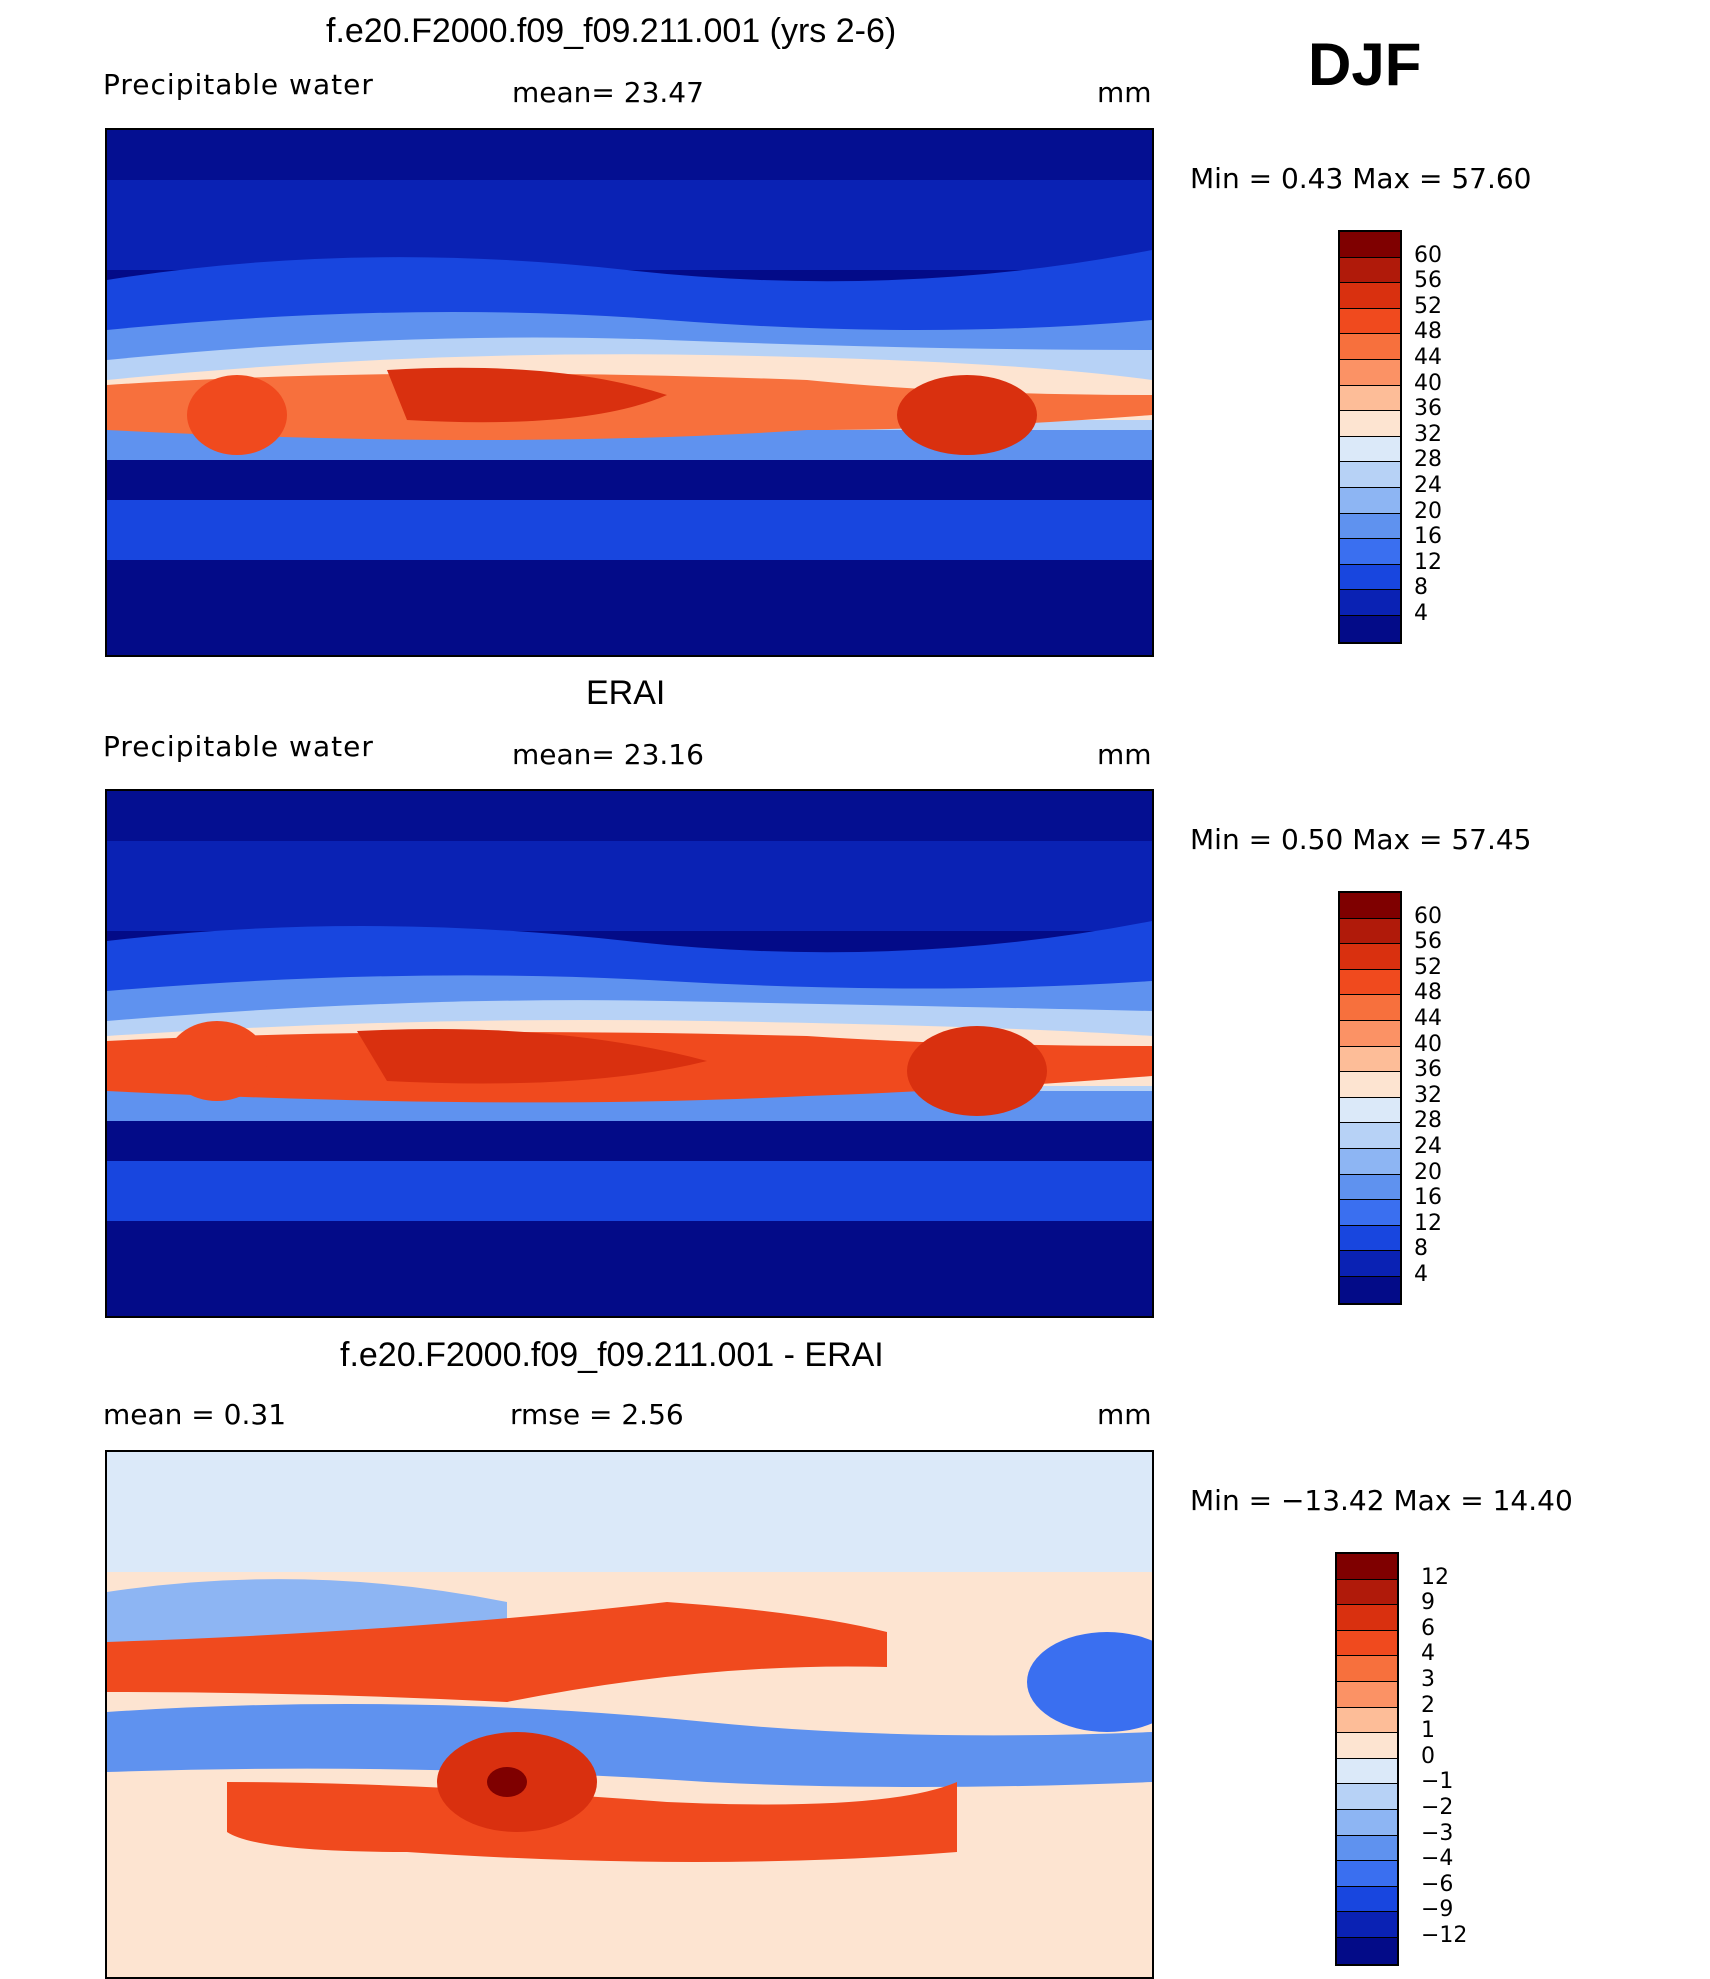  What do you see at coordinates (1437, 1782) in the screenshot?
I see `colorbar-tick-label: −1` at bounding box center [1437, 1782].